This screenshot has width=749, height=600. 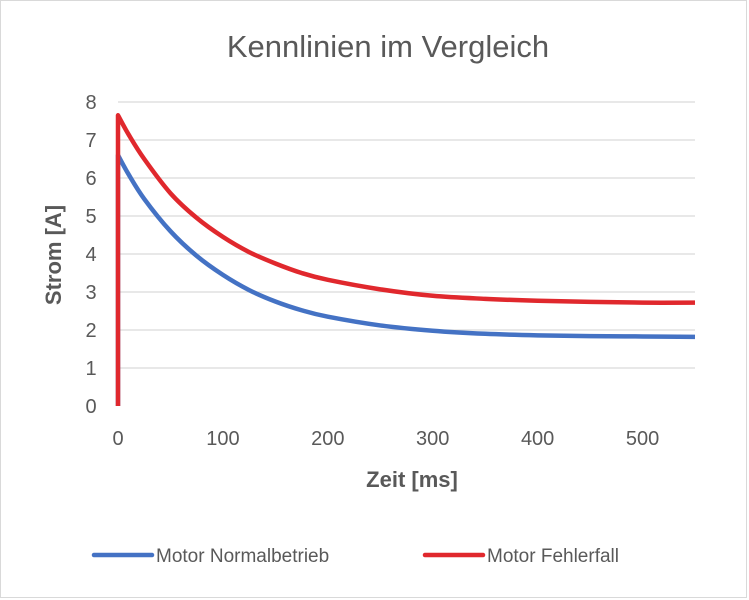 What do you see at coordinates (388, 46) in the screenshot?
I see `chart-title: Kennlinien im Vergleich` at bounding box center [388, 46].